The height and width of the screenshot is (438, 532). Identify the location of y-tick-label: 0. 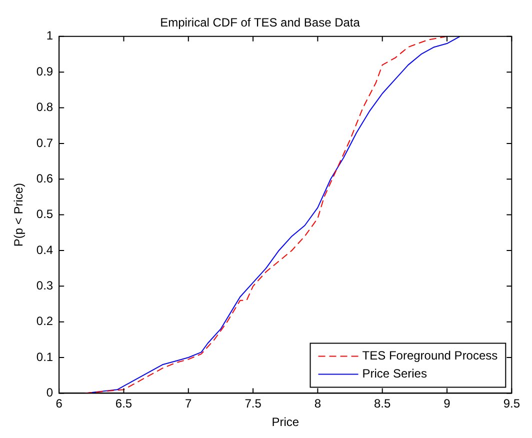
(50, 393).